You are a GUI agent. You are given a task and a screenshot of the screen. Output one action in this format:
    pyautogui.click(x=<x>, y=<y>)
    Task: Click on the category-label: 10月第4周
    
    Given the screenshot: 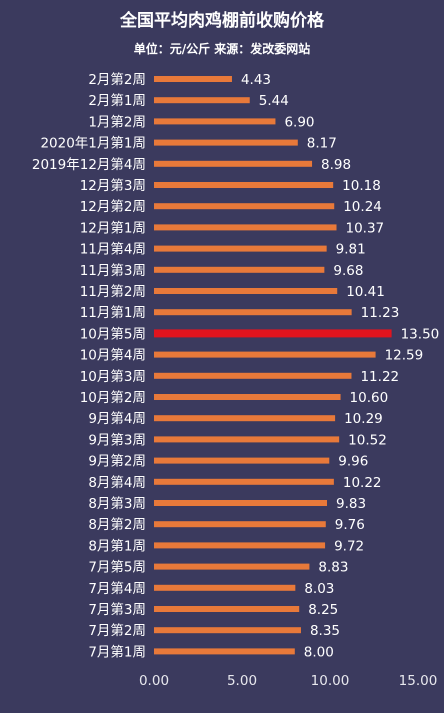 What is the action you would take?
    pyautogui.click(x=113, y=355)
    